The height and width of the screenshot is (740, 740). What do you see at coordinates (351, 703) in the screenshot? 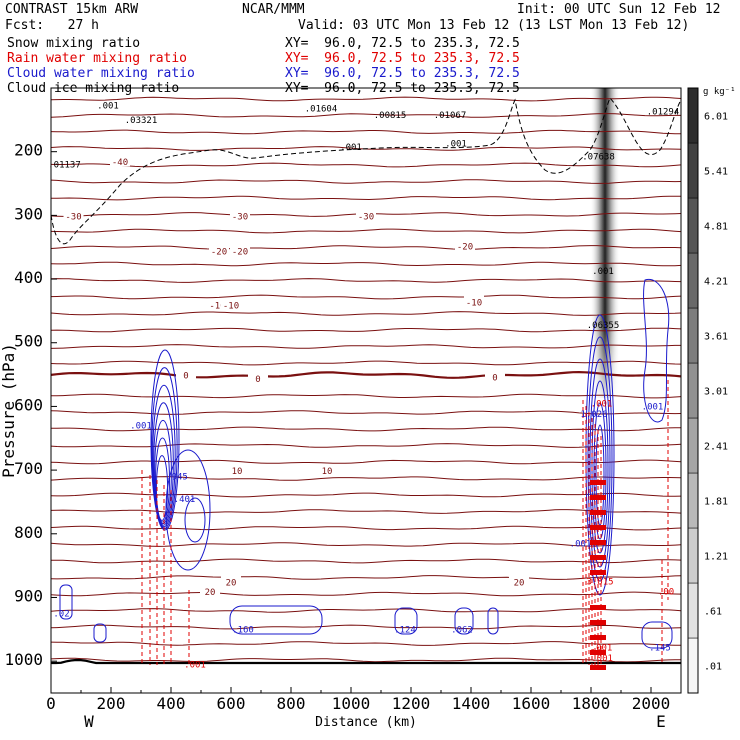
I see `x-tick-label: 1000` at bounding box center [351, 703].